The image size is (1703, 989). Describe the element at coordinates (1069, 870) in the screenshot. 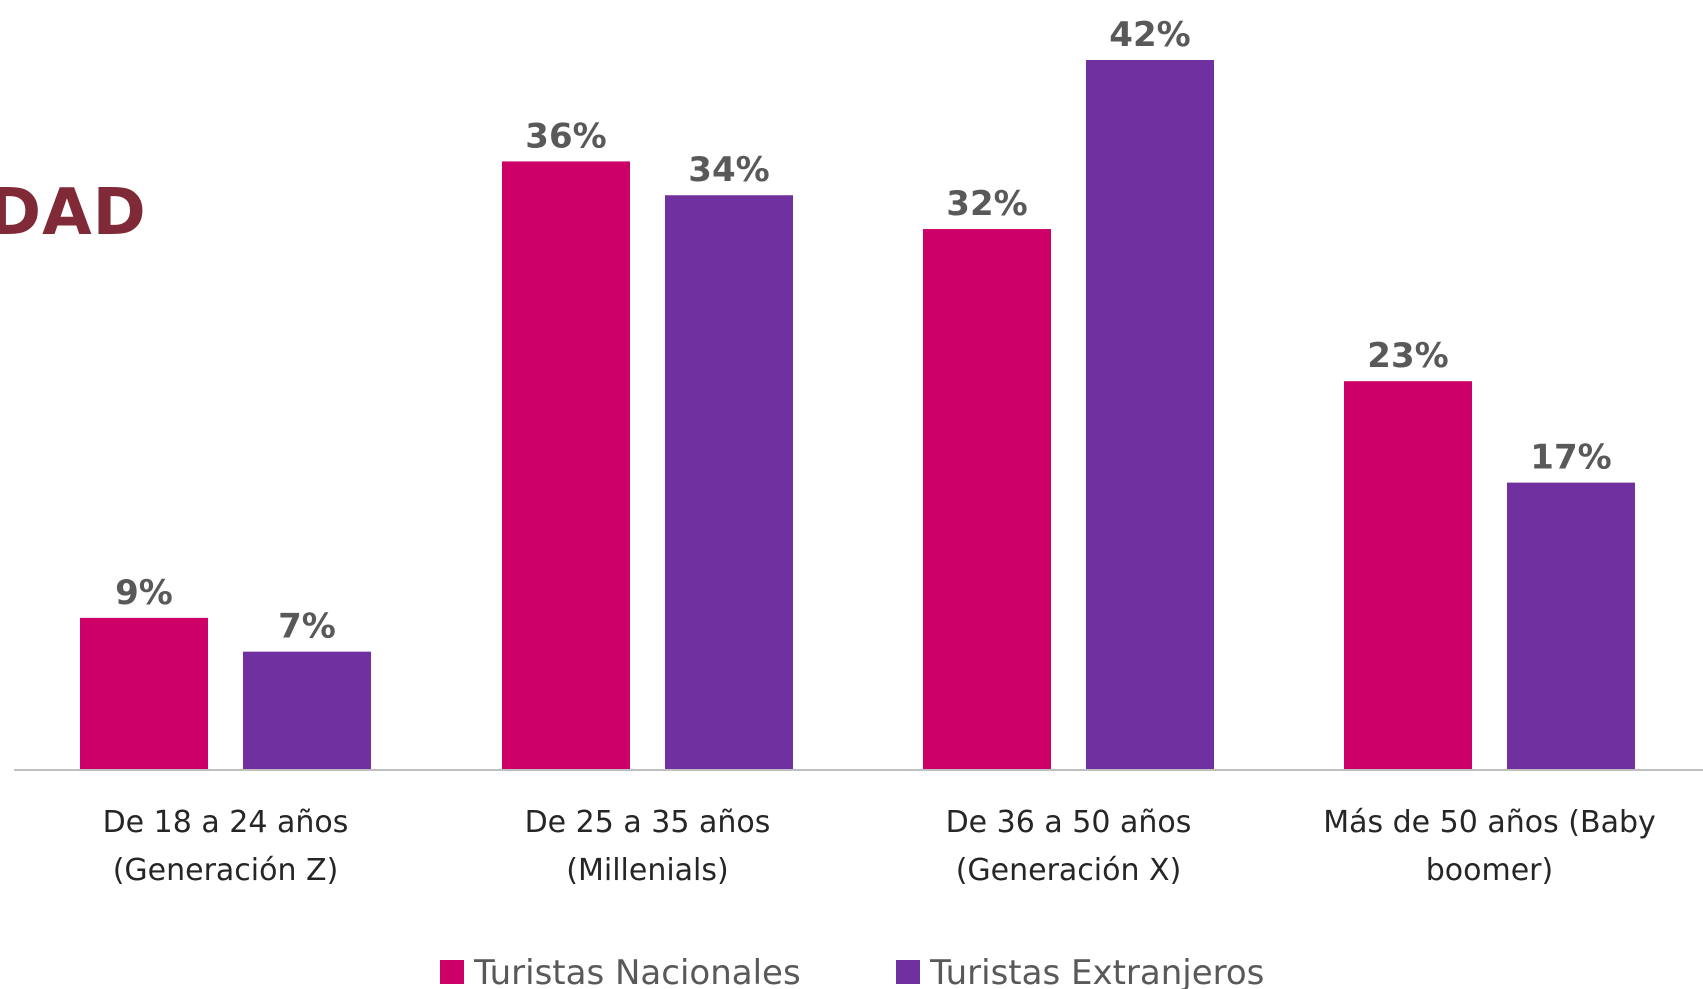

I see `category-label-2-line-1: (Generación X)` at that location.